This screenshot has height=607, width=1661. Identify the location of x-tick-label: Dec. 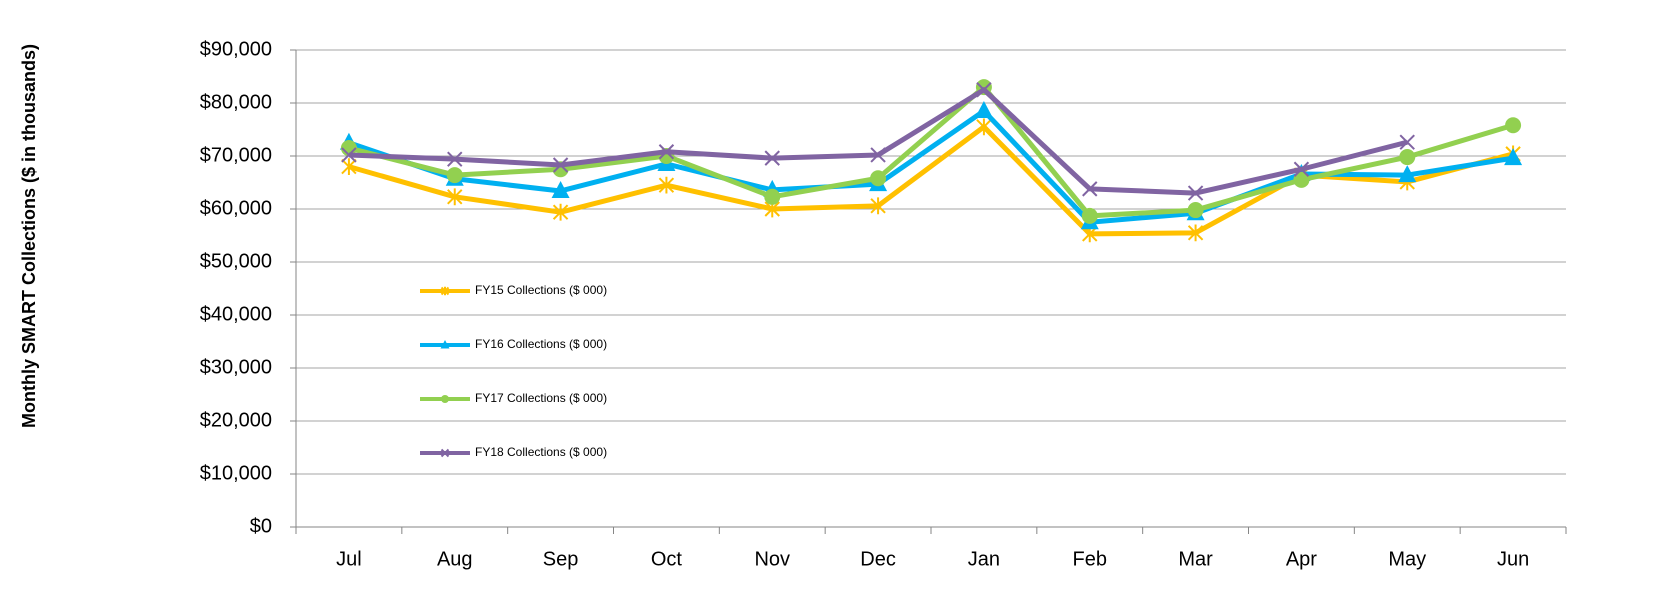
(878, 559).